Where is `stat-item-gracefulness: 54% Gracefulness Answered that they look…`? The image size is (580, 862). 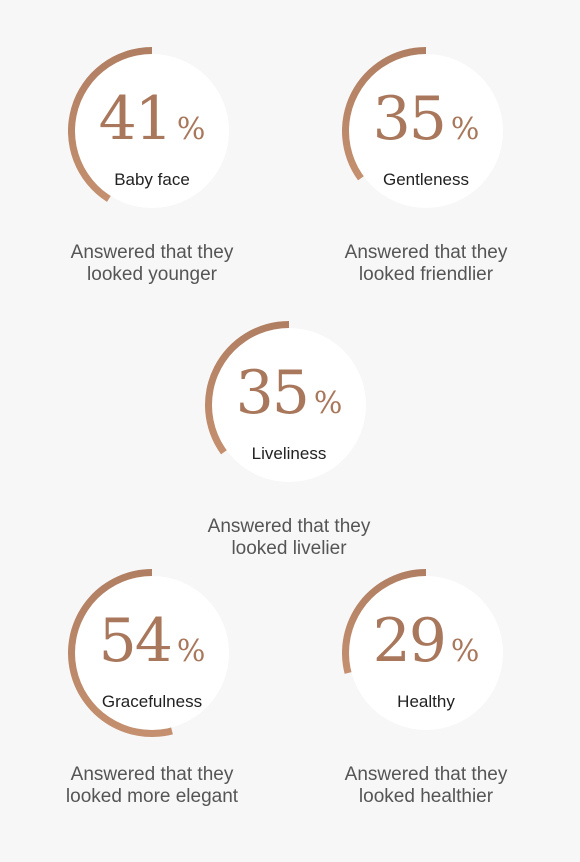
stat-item-gracefulness: 54% Gracefulness Answered that they look… is located at coordinates (152, 694).